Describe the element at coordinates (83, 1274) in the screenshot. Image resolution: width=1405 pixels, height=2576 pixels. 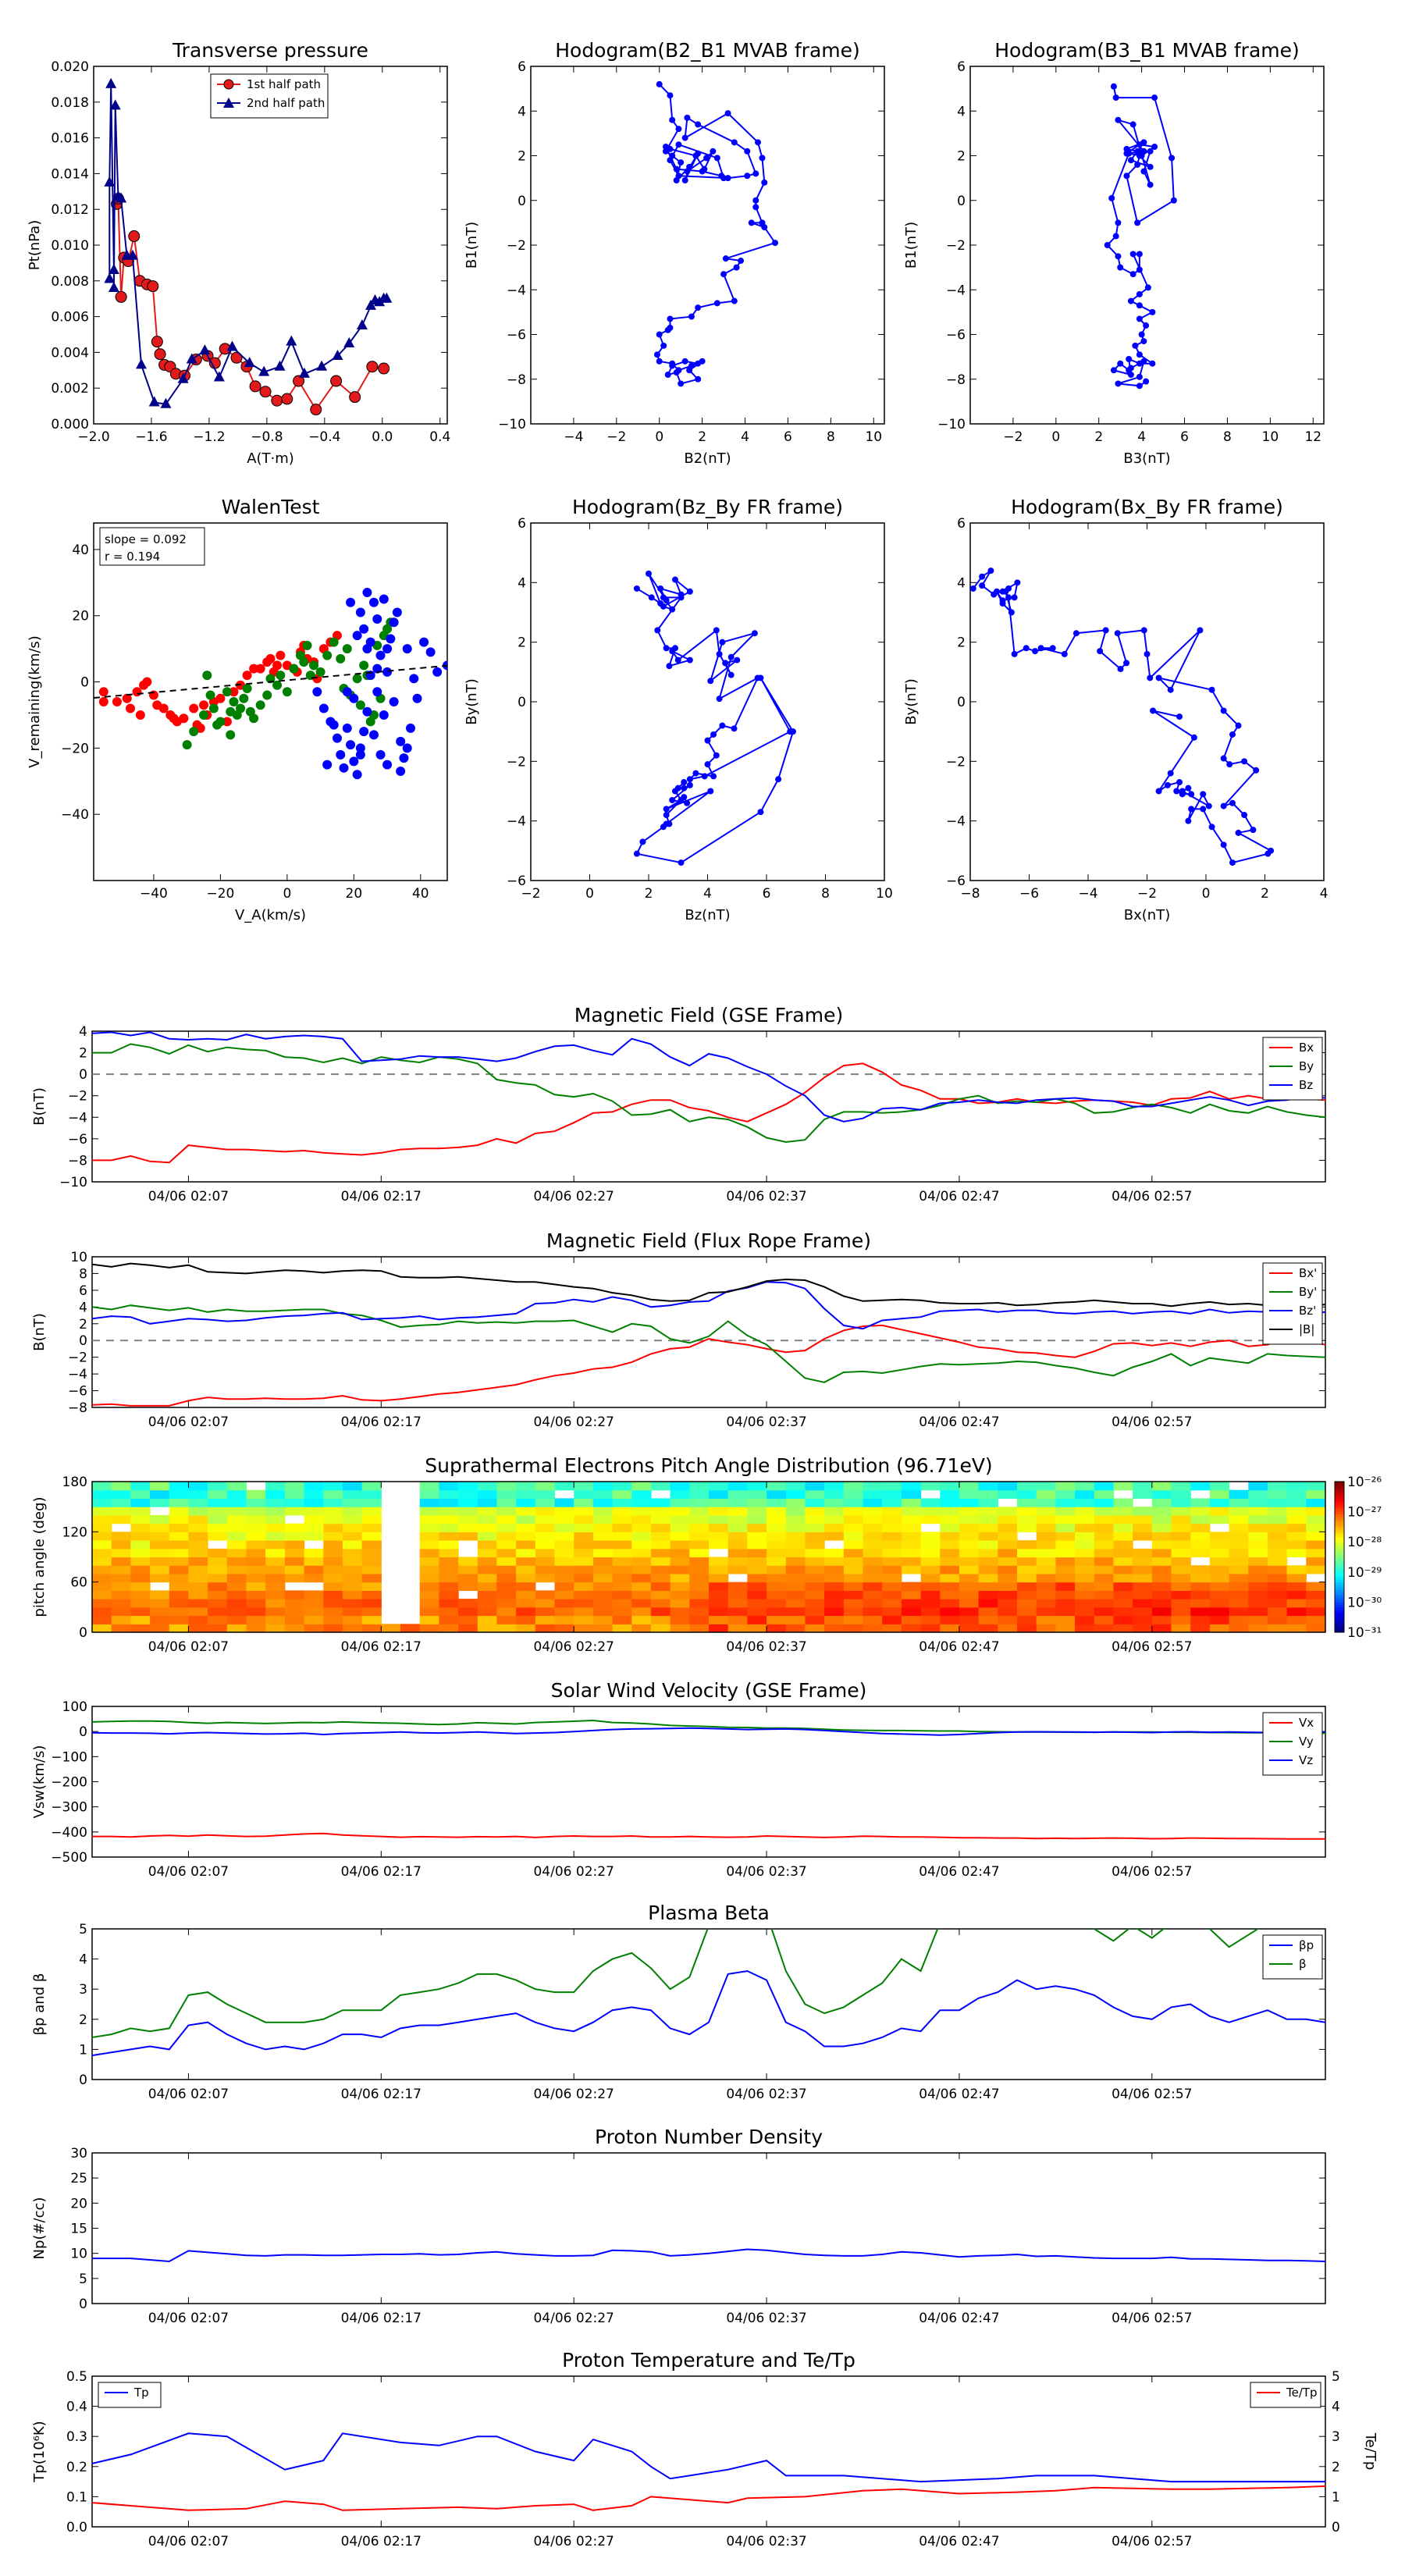
I see `y-tick-label: 8` at that location.